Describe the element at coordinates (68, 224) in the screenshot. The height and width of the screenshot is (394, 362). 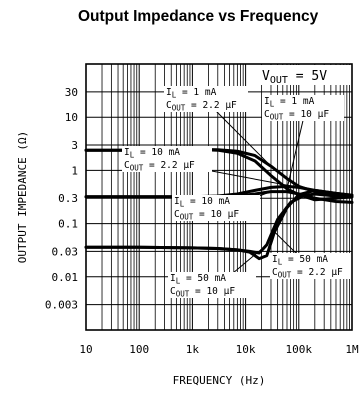
I see `y-tick-label: 0.1` at that location.